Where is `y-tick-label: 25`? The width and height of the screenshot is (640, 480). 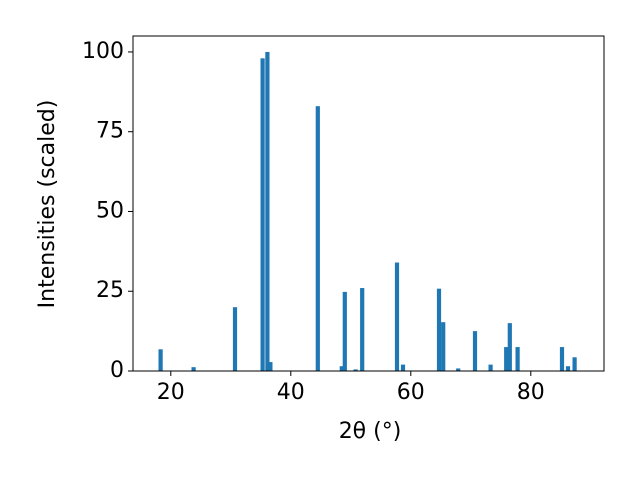
y-tick-label: 25 is located at coordinates (110, 290).